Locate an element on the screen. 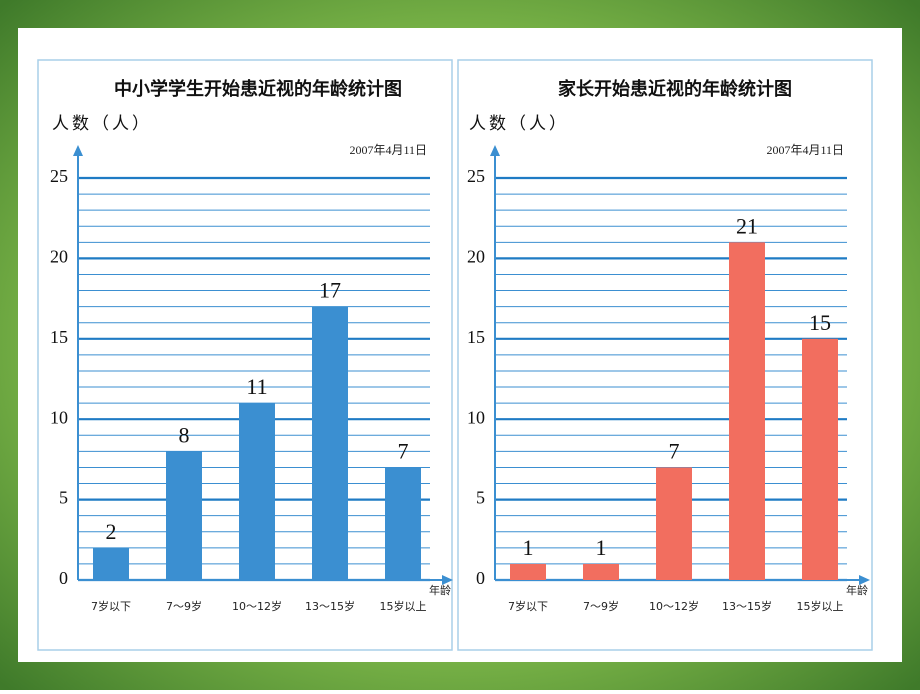 This screenshot has width=920, height=694. value-label: 15 is located at coordinates (820, 322).